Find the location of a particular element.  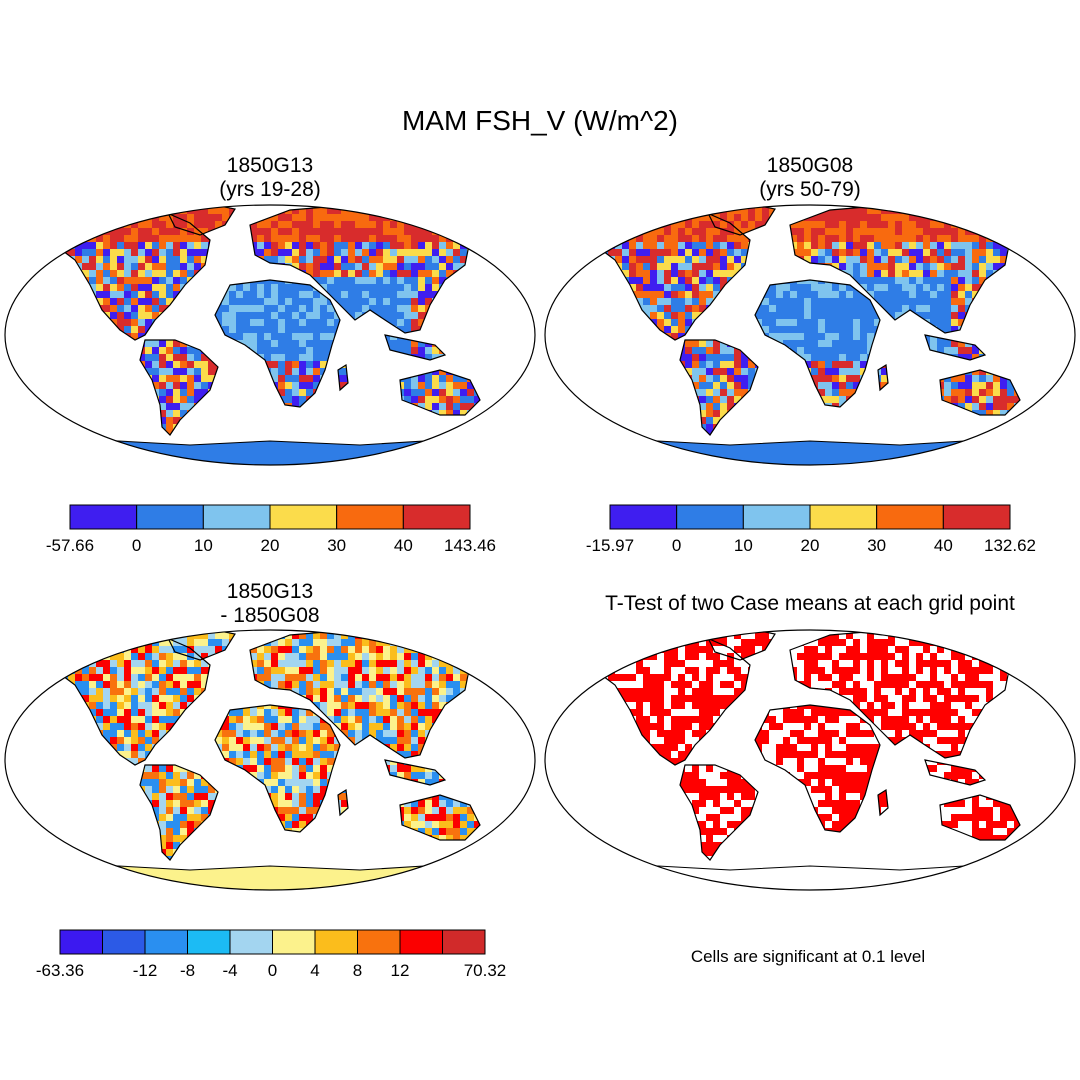

figure-title: MAM FSH_V (W/m^2) is located at coordinates (540, 120).